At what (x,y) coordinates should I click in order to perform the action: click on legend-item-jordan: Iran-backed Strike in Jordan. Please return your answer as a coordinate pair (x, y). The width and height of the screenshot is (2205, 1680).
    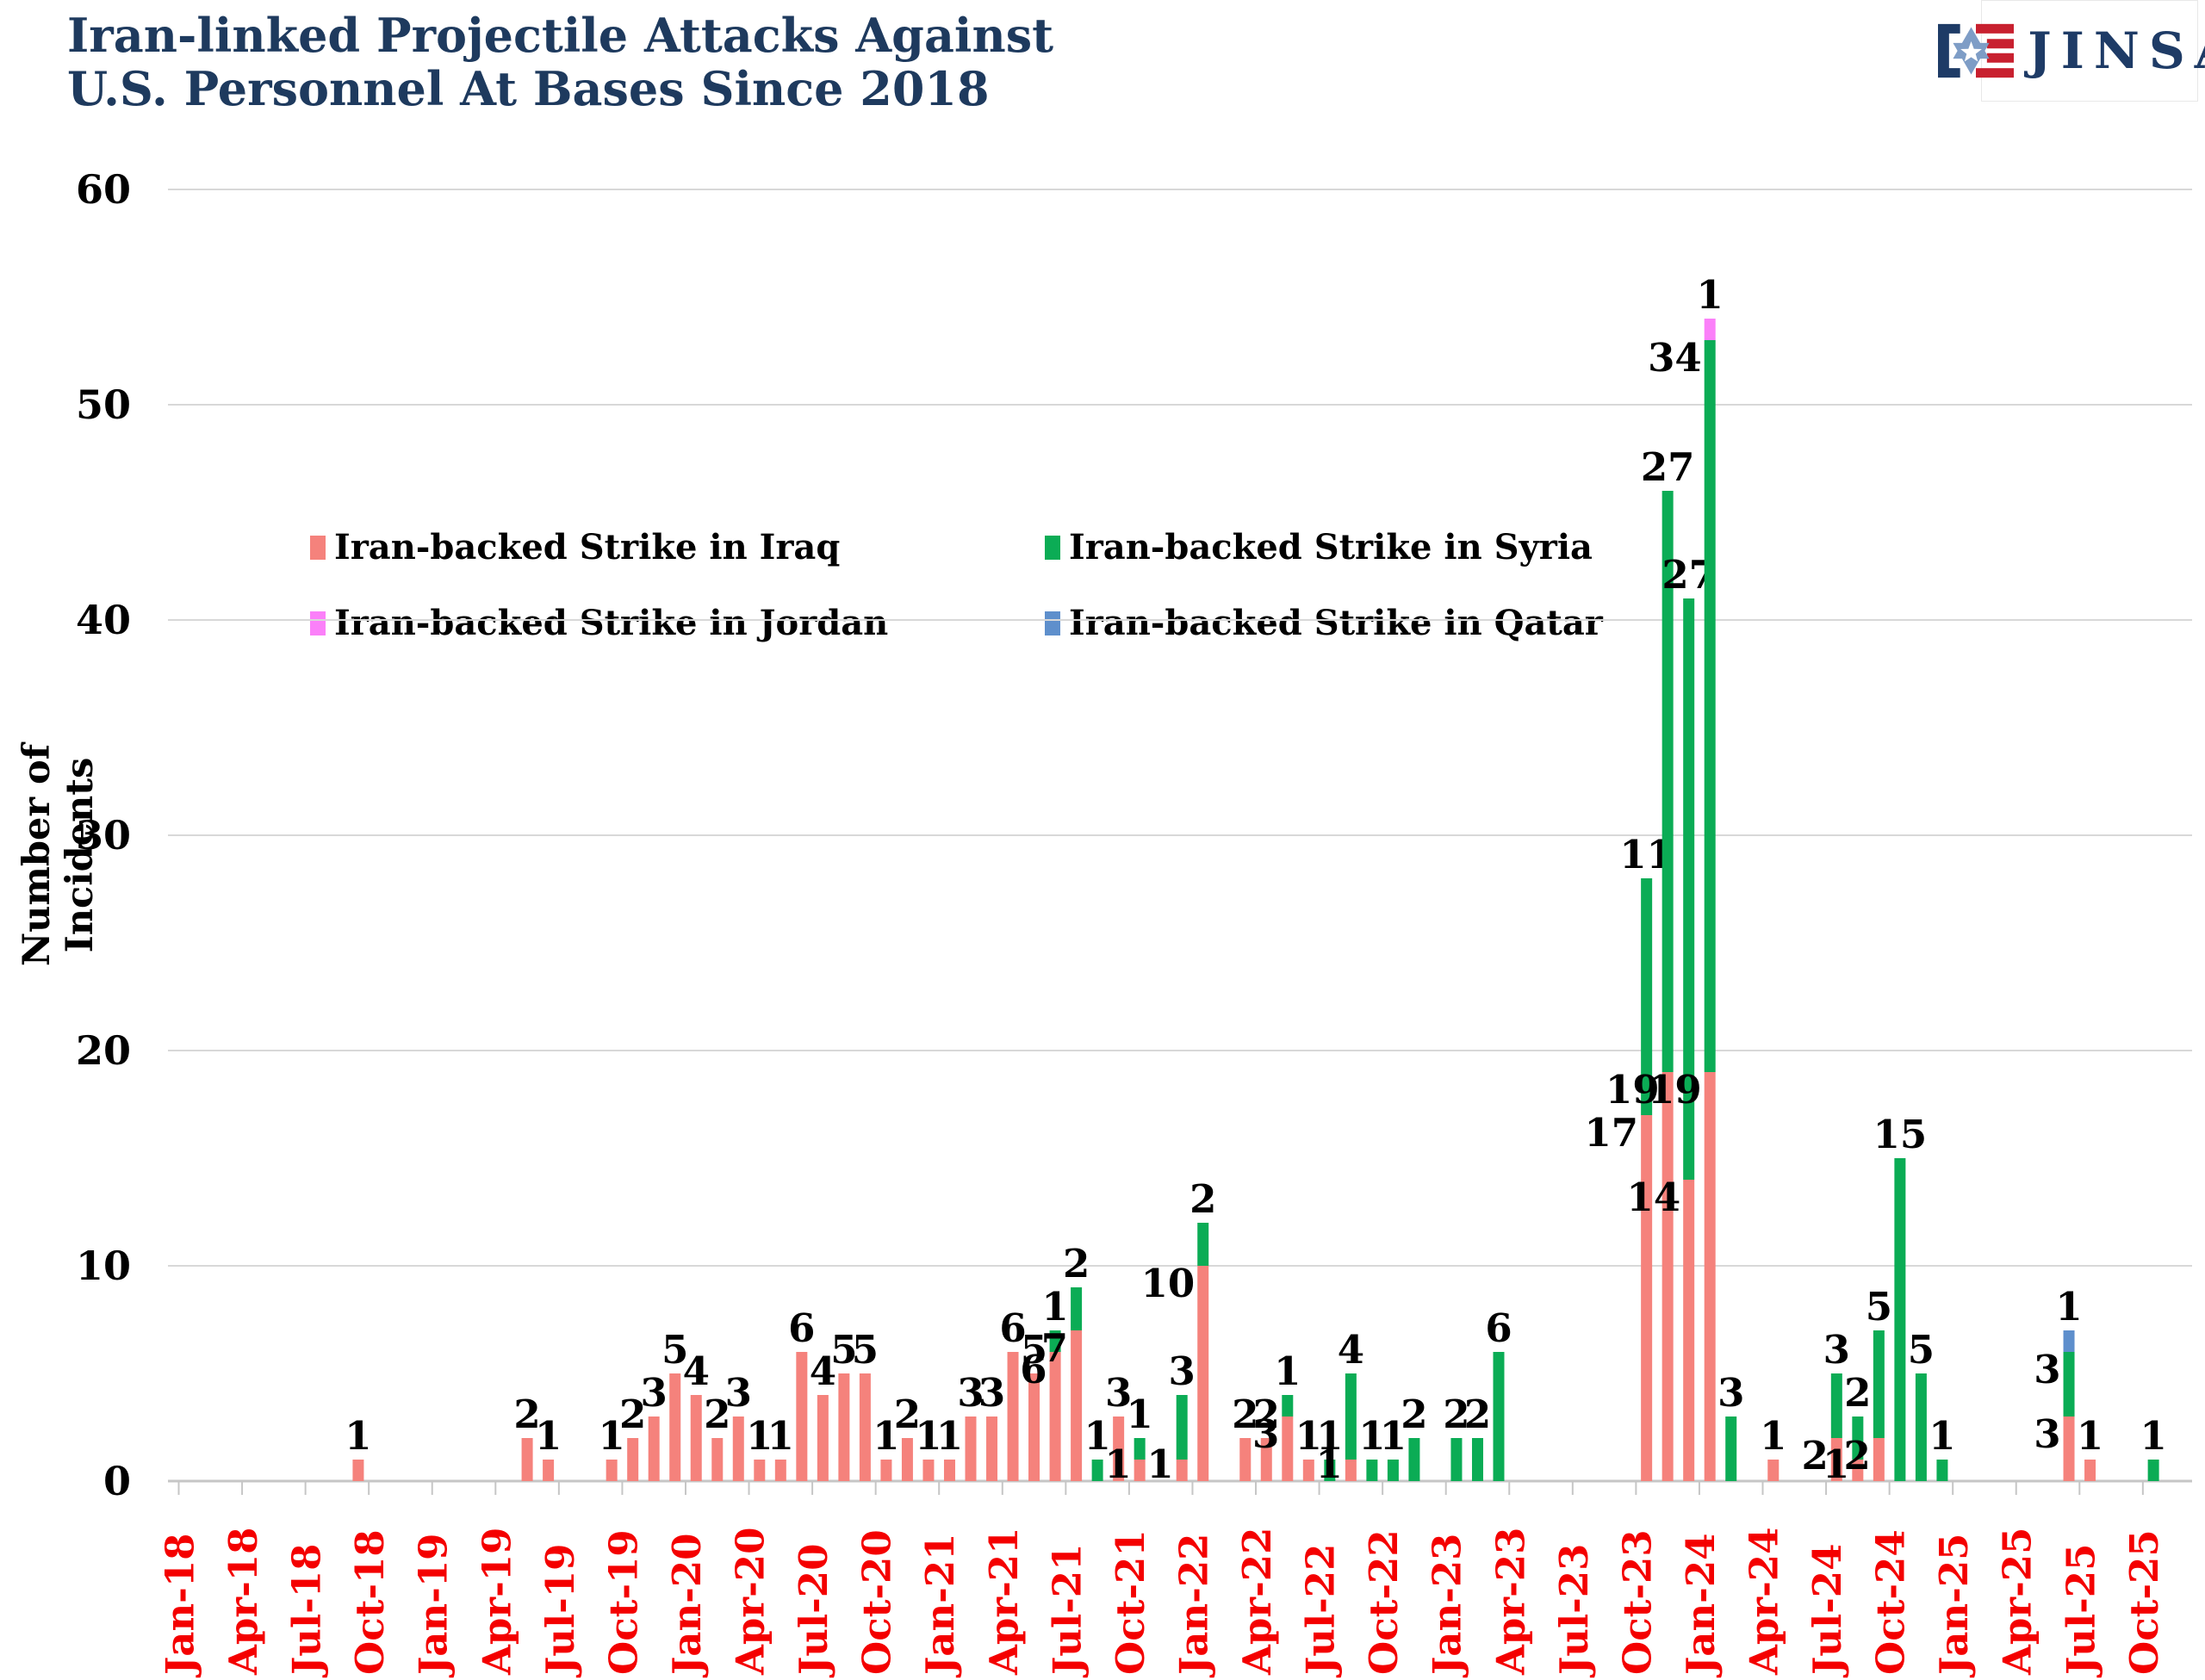
    Looking at the image, I should click on (599, 623).